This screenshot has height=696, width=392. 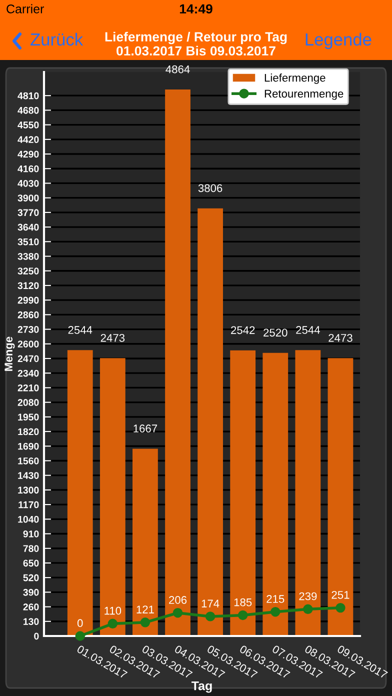 What do you see at coordinates (178, 600) in the screenshot?
I see `data-label: 206` at bounding box center [178, 600].